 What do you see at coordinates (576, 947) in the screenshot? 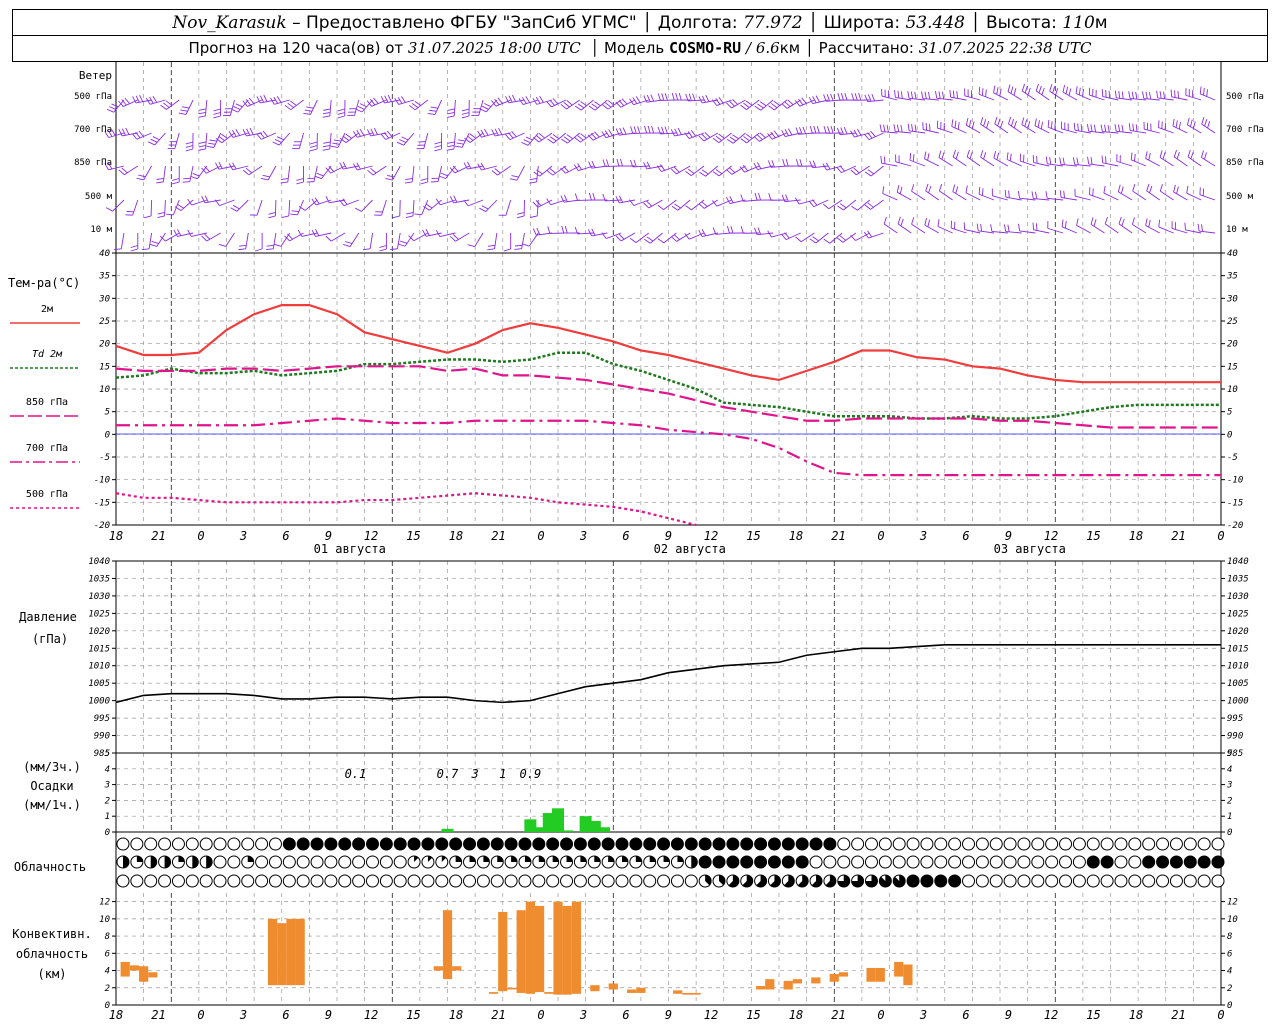
I see `conv-bar` at bounding box center [576, 947].